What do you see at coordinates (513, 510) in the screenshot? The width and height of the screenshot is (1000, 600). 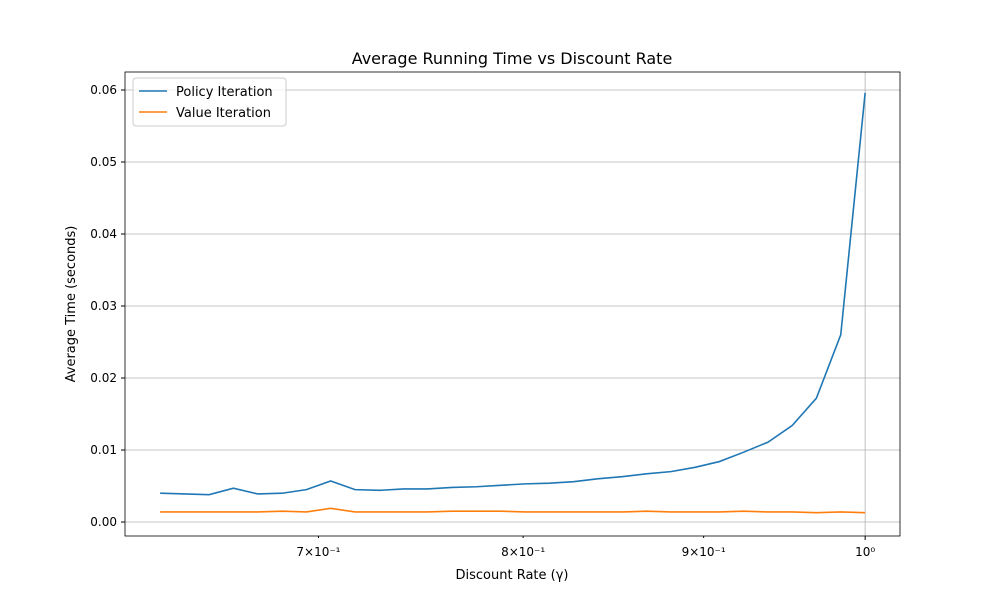 I see `line` at bounding box center [513, 510].